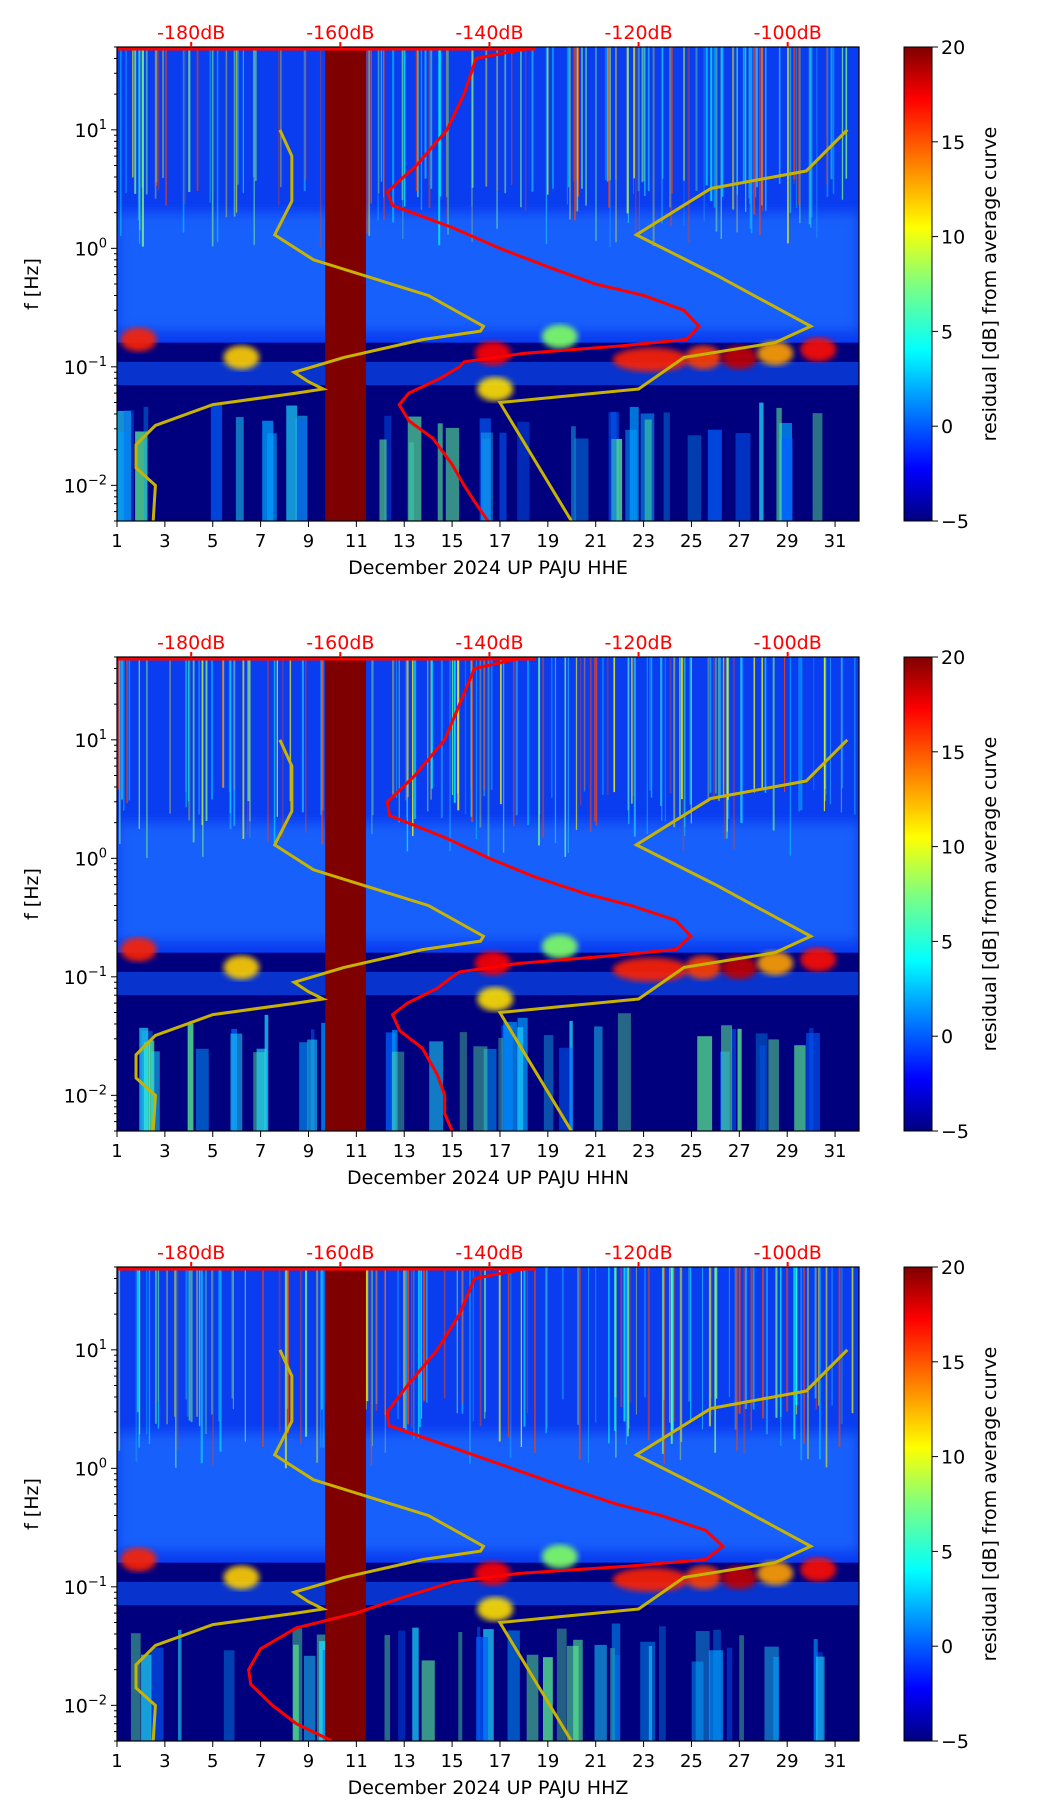 This screenshot has height=1806, width=1052. Describe the element at coordinates (500, 1761) in the screenshot. I see `x-tick-label: 17` at that location.